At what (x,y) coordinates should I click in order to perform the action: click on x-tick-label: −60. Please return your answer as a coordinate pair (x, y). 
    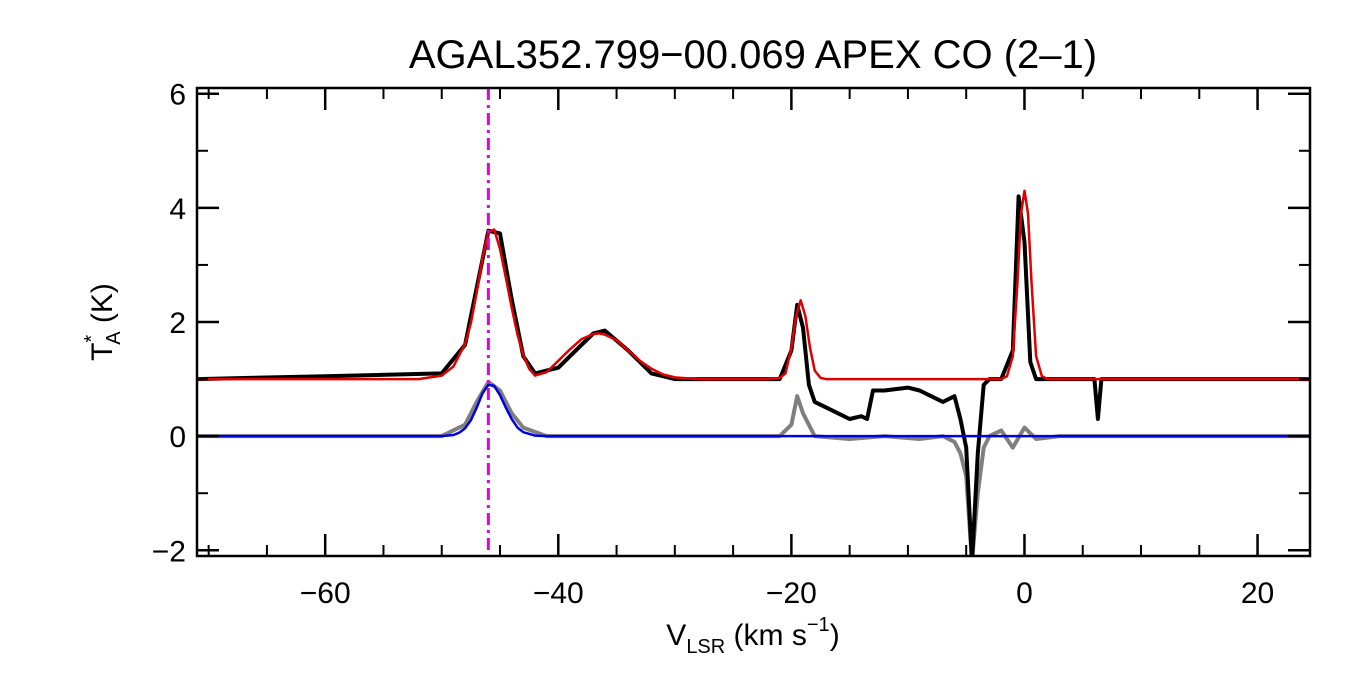
    Looking at the image, I should click on (325, 593).